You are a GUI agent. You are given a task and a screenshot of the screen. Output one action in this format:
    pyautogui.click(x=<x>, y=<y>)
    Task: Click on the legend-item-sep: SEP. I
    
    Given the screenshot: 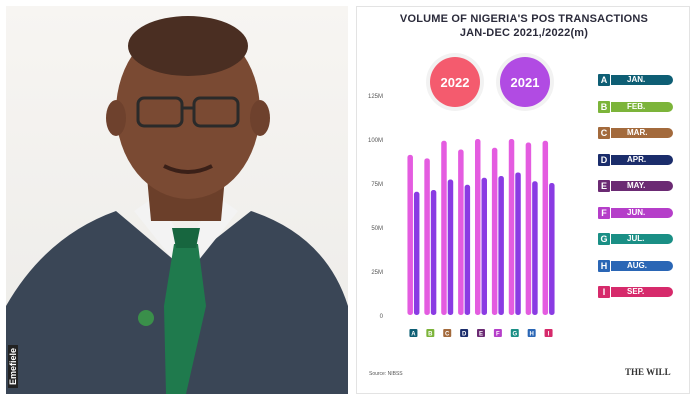 What is the action you would take?
    pyautogui.click(x=641, y=292)
    